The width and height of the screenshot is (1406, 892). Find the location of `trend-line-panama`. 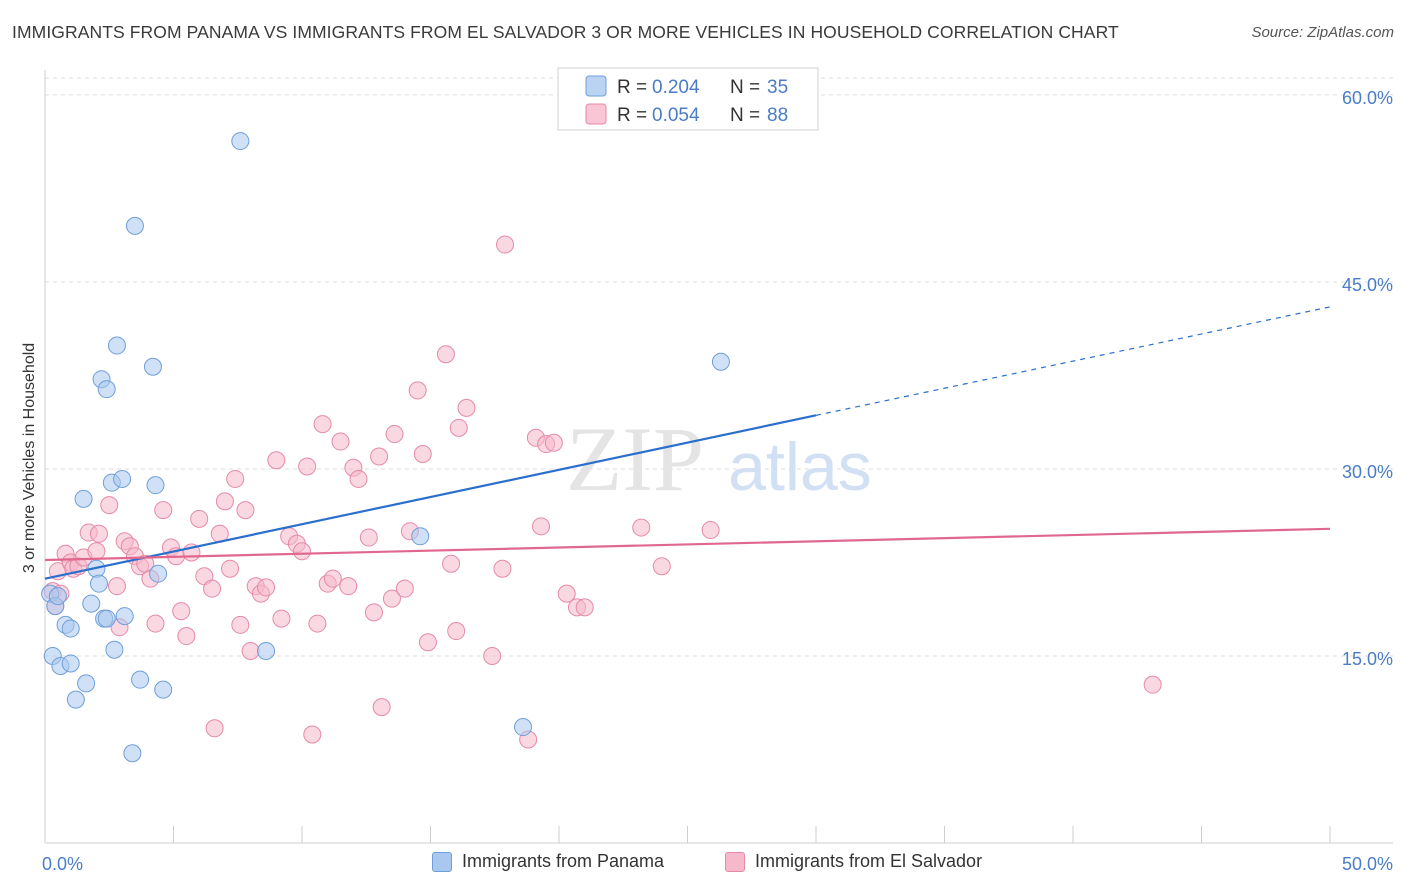

trend-line-panama is located at coordinates (430, 497).